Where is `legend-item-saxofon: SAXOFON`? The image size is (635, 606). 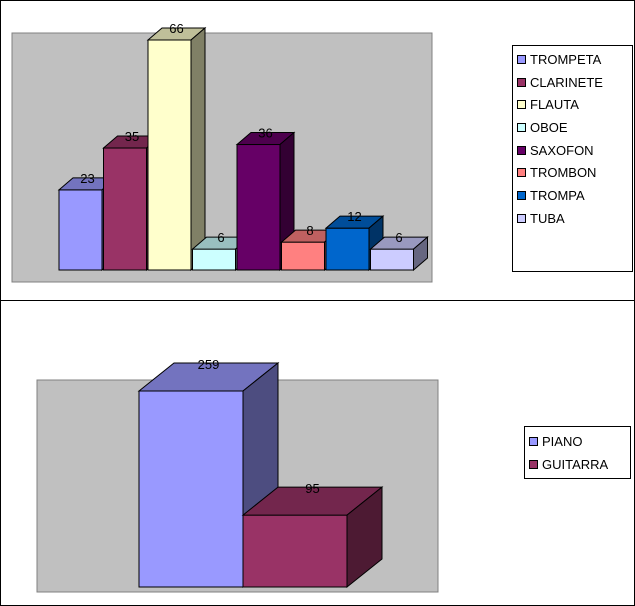 legend-item-saxofon: SAXOFON is located at coordinates (574, 150).